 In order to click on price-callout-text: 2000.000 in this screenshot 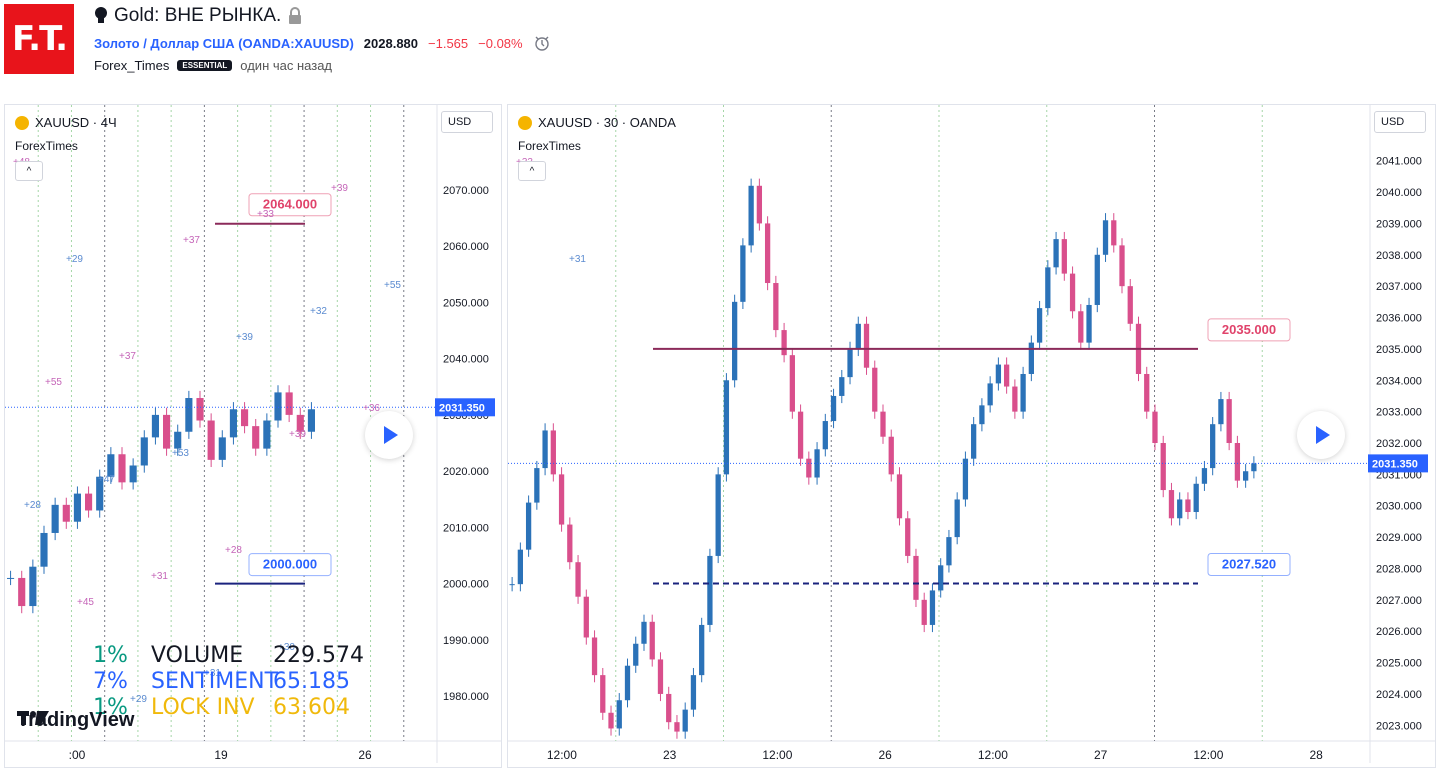, I will do `click(290, 564)`.